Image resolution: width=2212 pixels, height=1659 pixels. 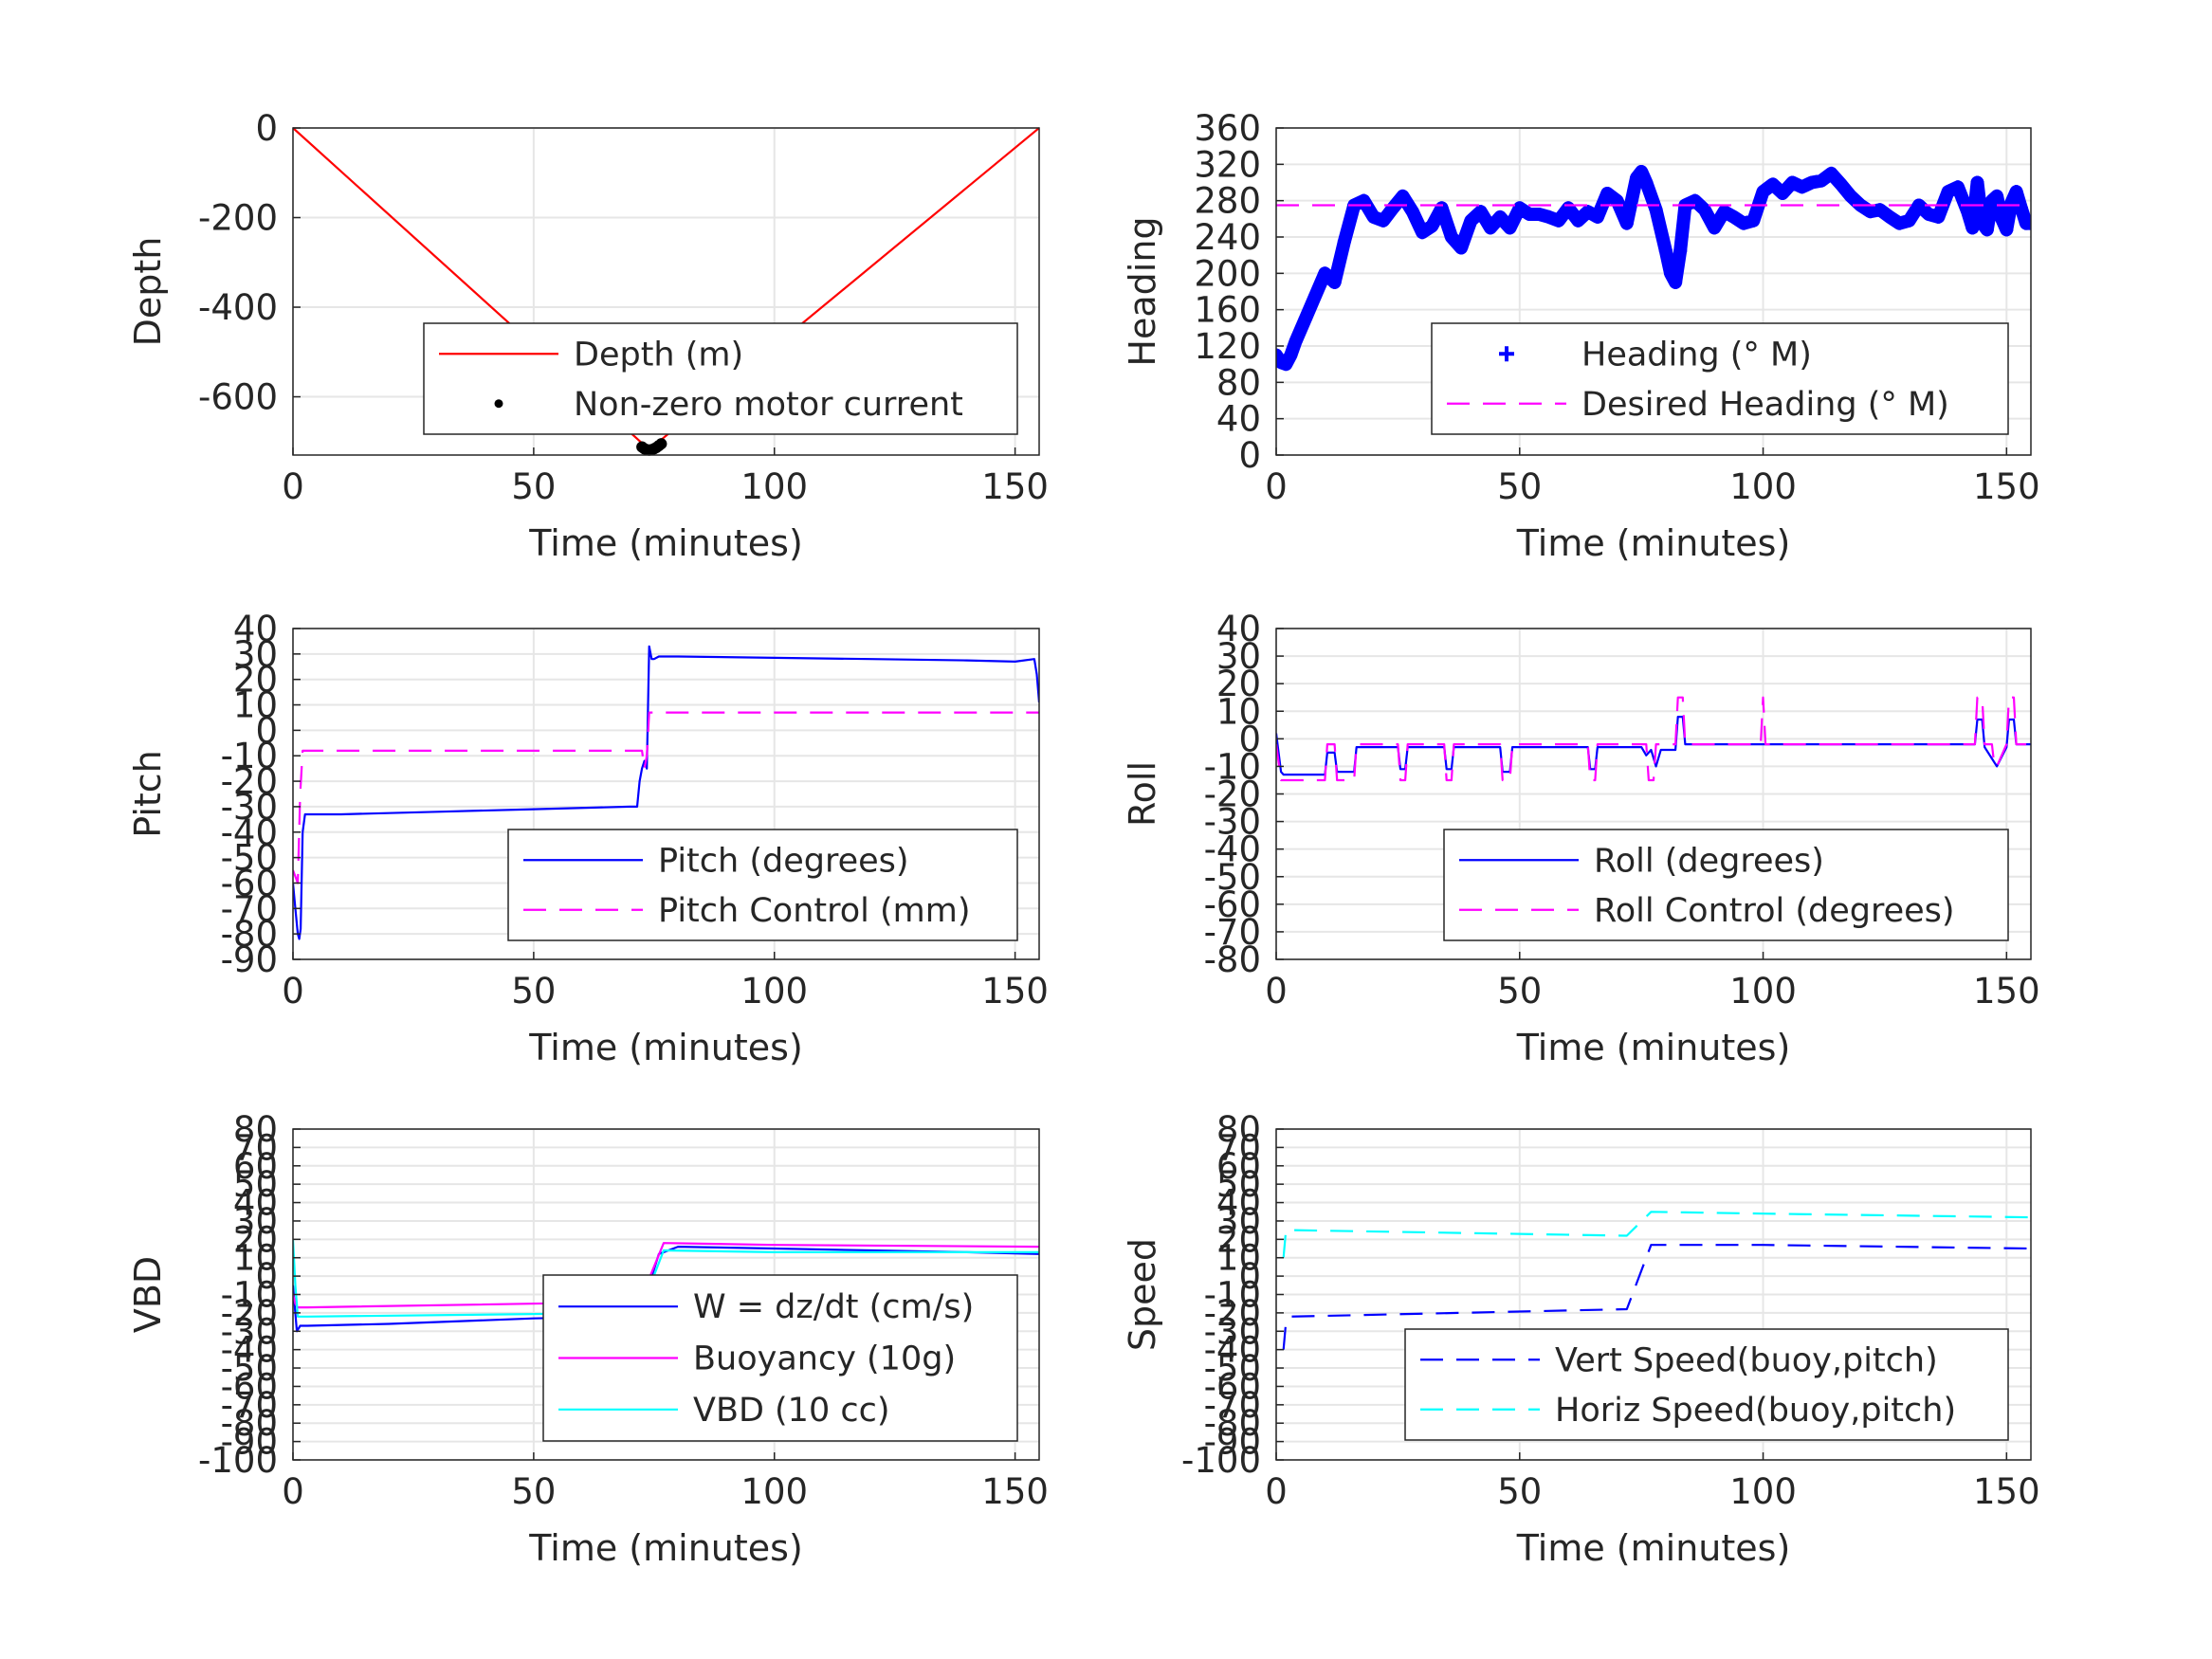 I want to click on depth-legend-label-0: Depth (m), so click(x=658, y=355).